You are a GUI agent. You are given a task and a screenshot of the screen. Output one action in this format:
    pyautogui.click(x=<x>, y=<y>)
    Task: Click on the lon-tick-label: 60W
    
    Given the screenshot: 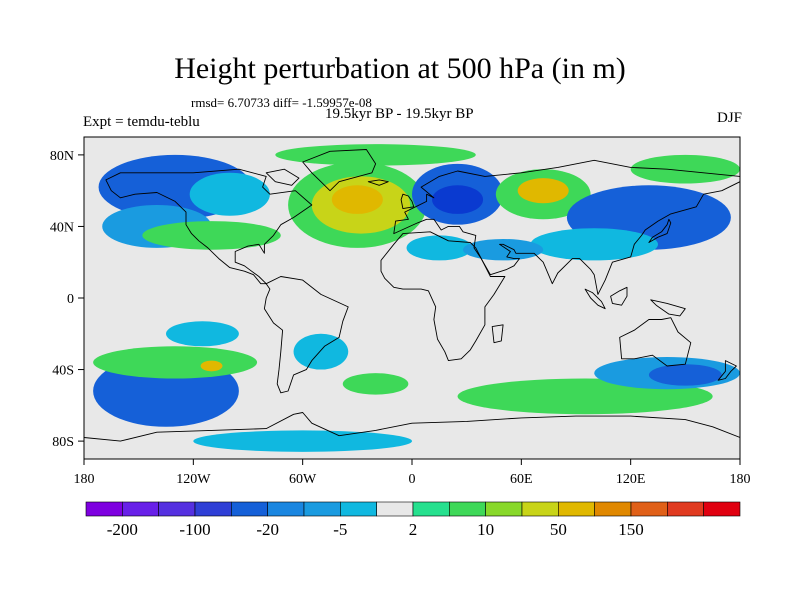 What is the action you would take?
    pyautogui.click(x=303, y=479)
    